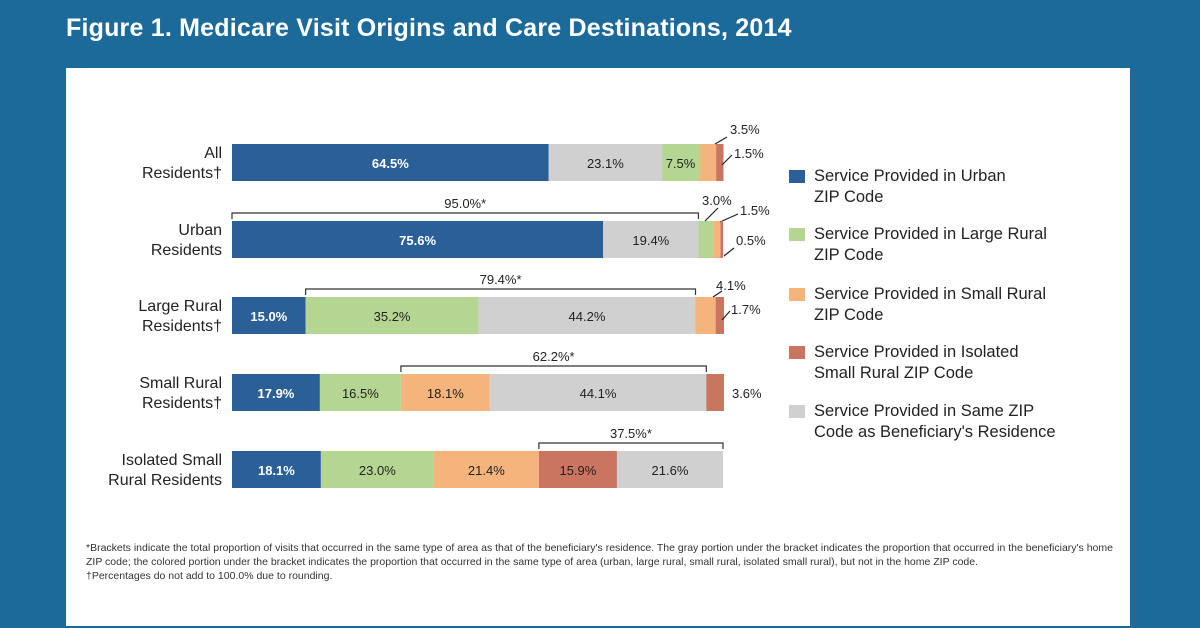 The height and width of the screenshot is (628, 1200). What do you see at coordinates (797, 294) in the screenshot?
I see `legend-swatch-small-rural` at bounding box center [797, 294].